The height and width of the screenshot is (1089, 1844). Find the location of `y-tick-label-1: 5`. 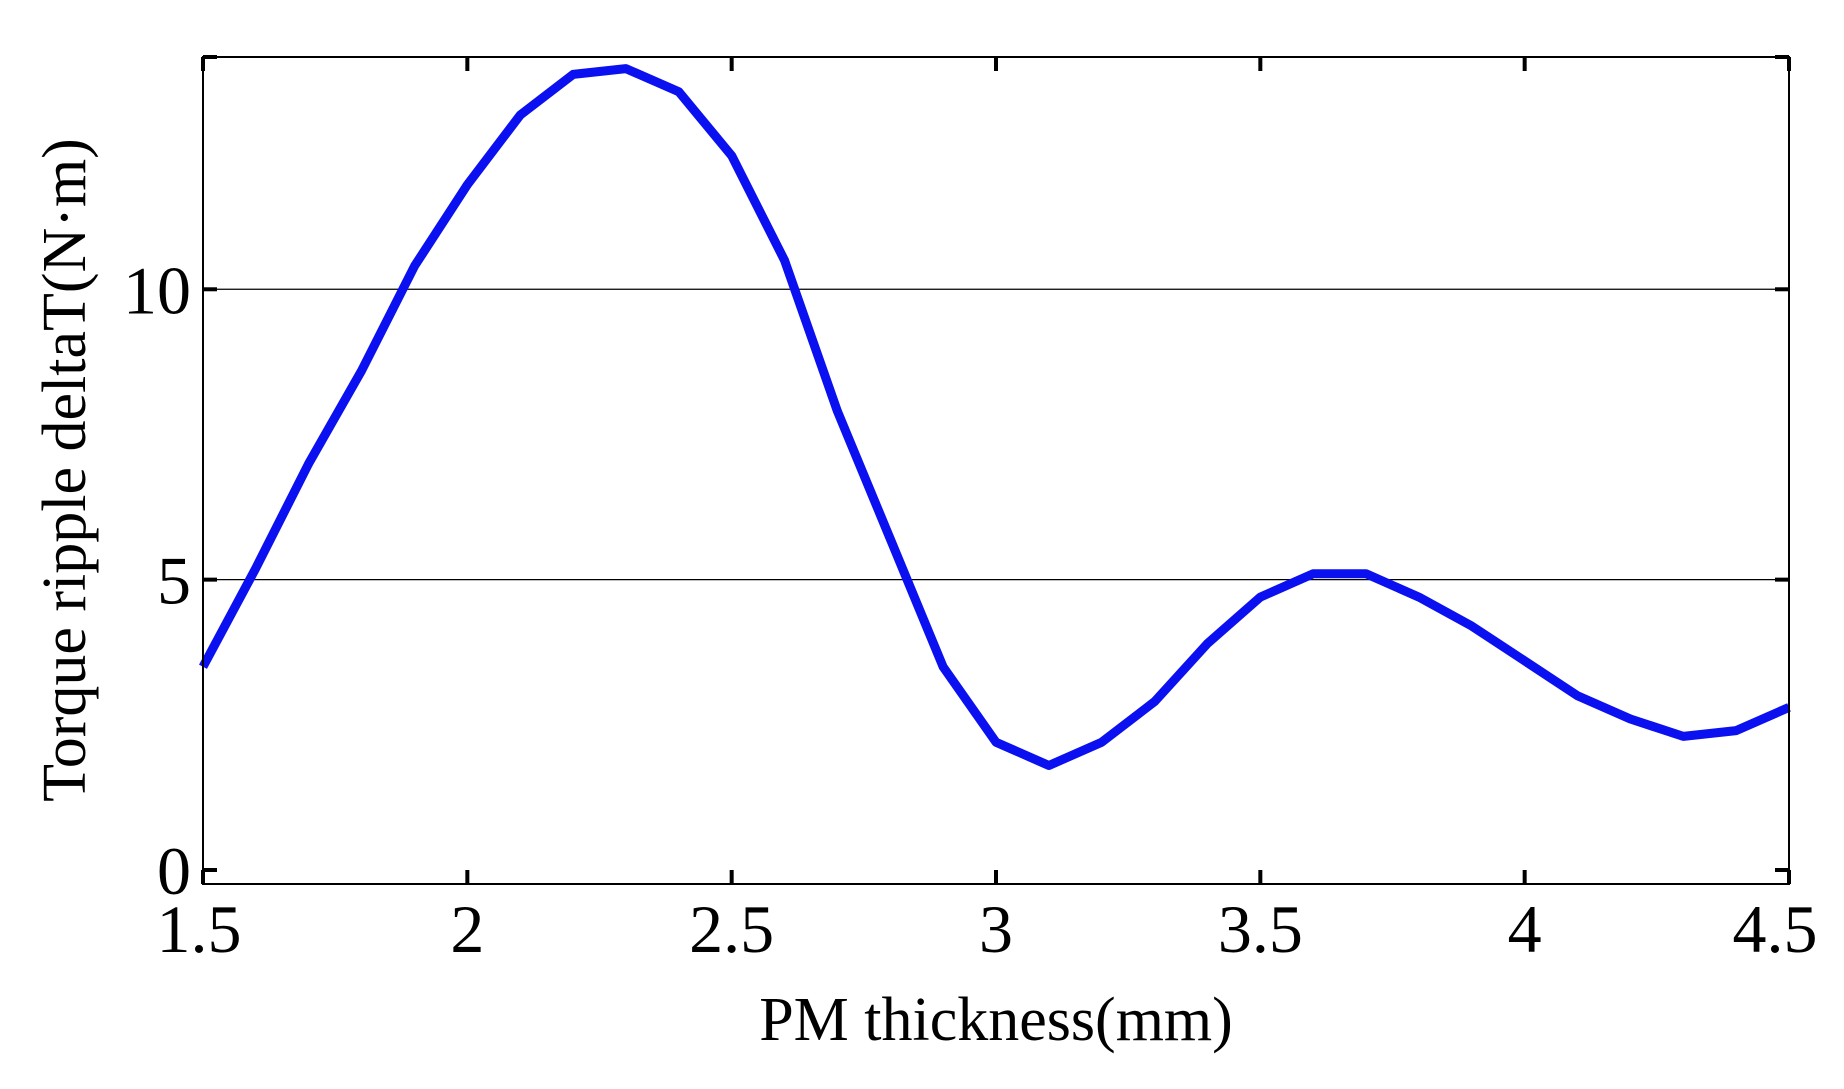

y-tick-label-1: 5 is located at coordinates (174, 581).